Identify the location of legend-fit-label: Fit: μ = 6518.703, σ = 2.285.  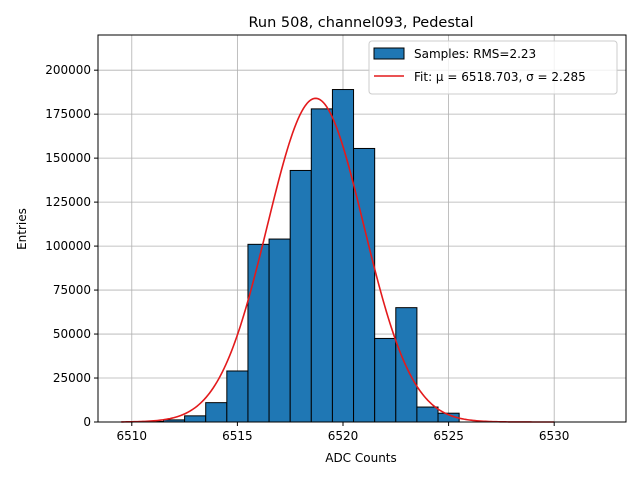
(500, 77).